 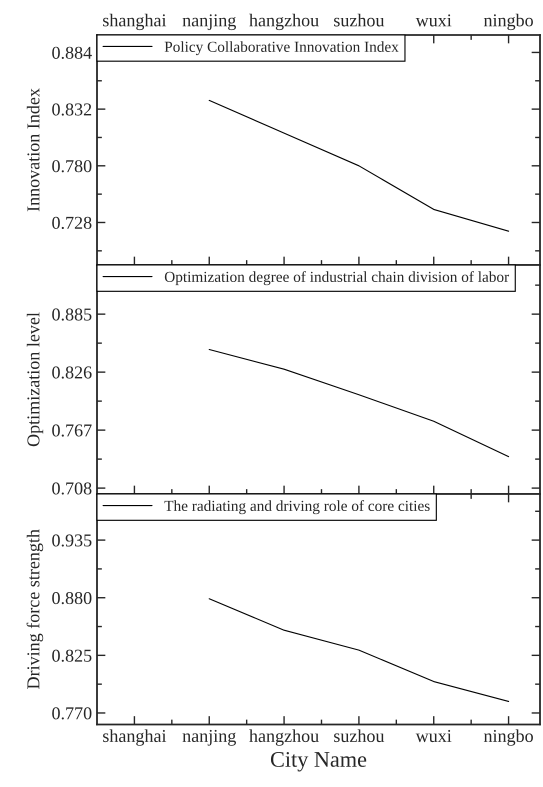 What do you see at coordinates (33, 150) in the screenshot?
I see `y-axis-title: Innovation Index` at bounding box center [33, 150].